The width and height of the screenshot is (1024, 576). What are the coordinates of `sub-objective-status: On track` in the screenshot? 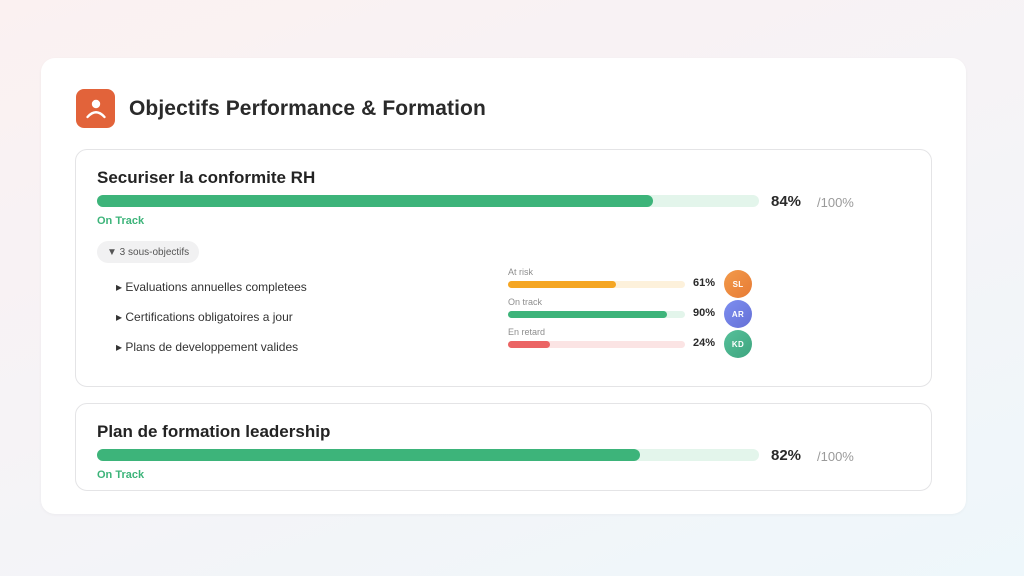 It's located at (525, 302).